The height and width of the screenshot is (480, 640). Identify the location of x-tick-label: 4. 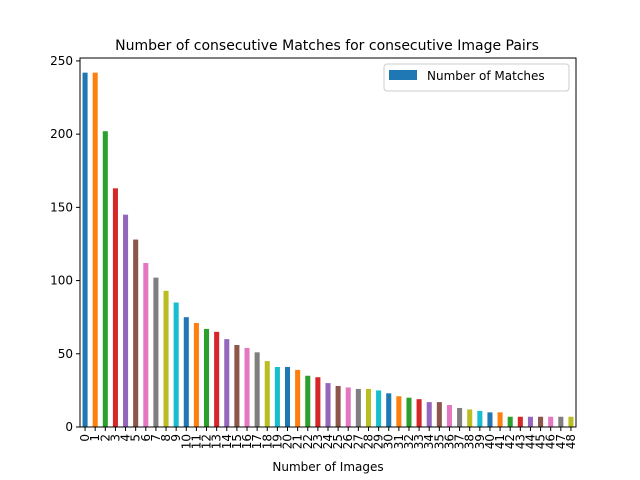
(126, 438).